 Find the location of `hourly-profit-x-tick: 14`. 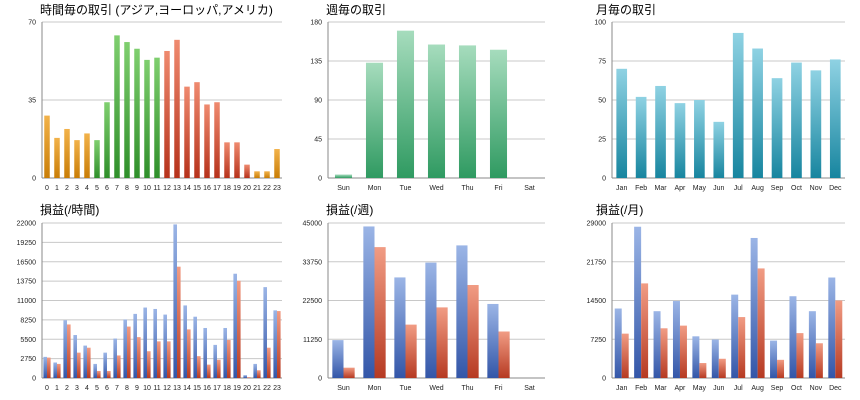

hourly-profit-x-tick: 14 is located at coordinates (187, 388).